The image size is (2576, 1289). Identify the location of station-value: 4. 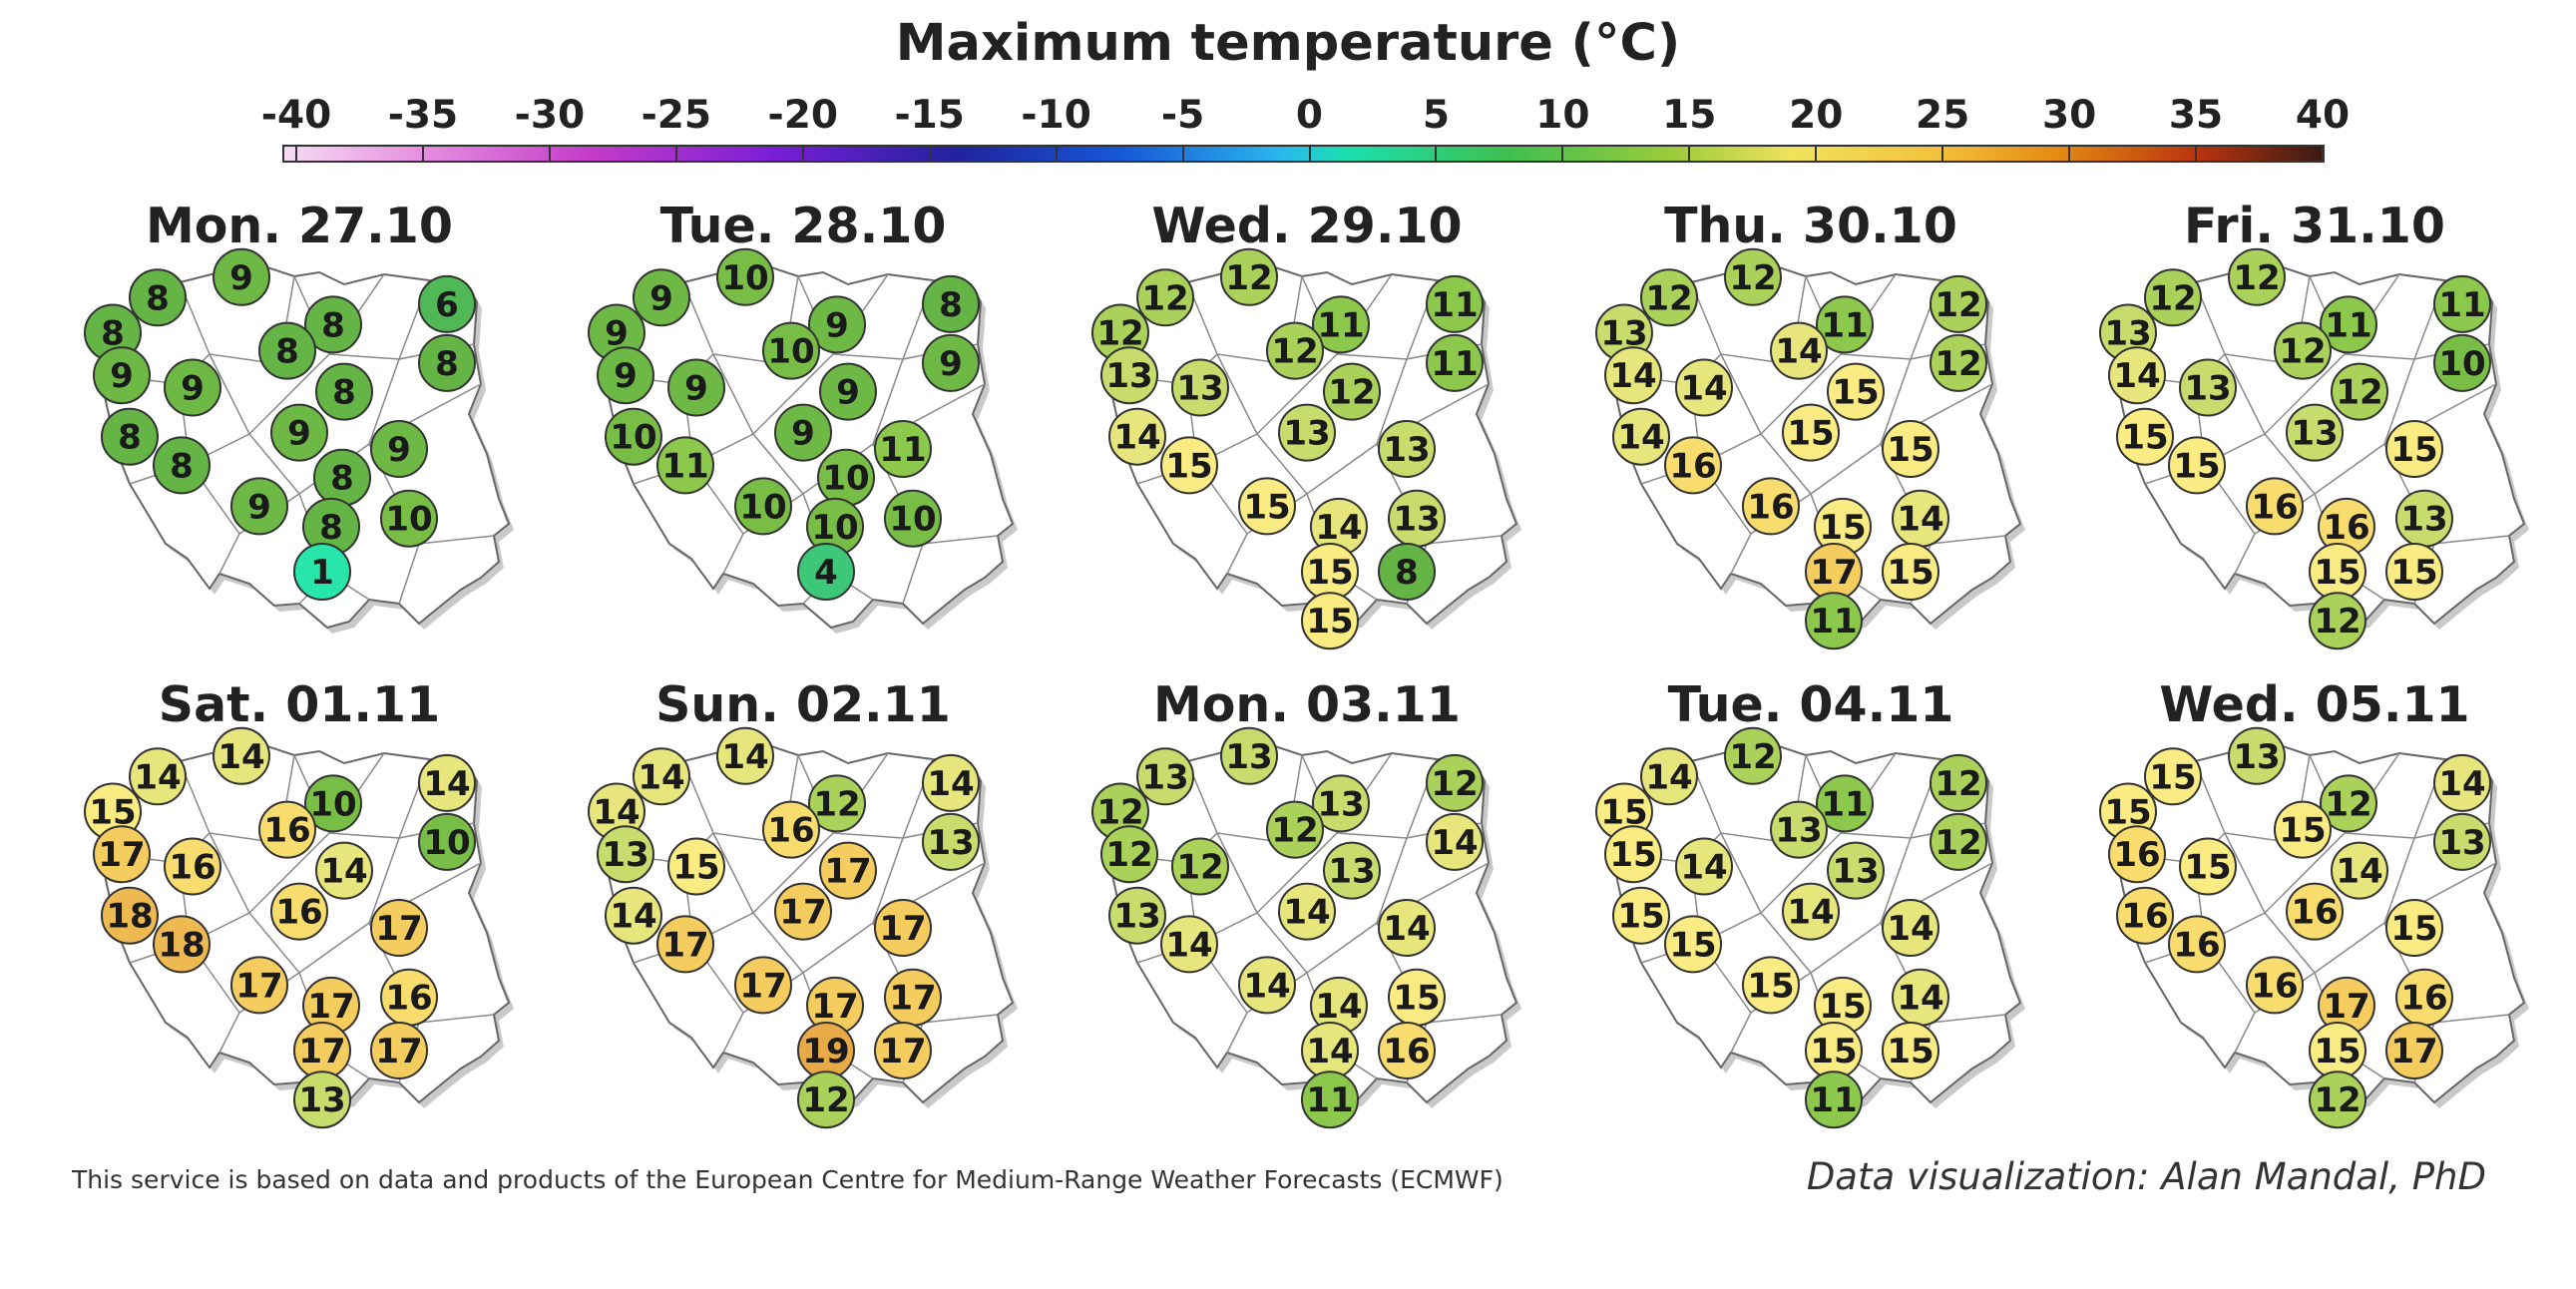
(826, 573).